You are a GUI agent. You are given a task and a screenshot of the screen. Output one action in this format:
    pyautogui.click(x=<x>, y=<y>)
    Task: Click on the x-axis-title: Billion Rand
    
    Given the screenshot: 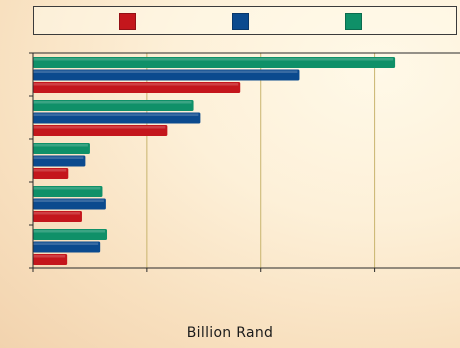 What is the action you would take?
    pyautogui.click(x=230, y=333)
    